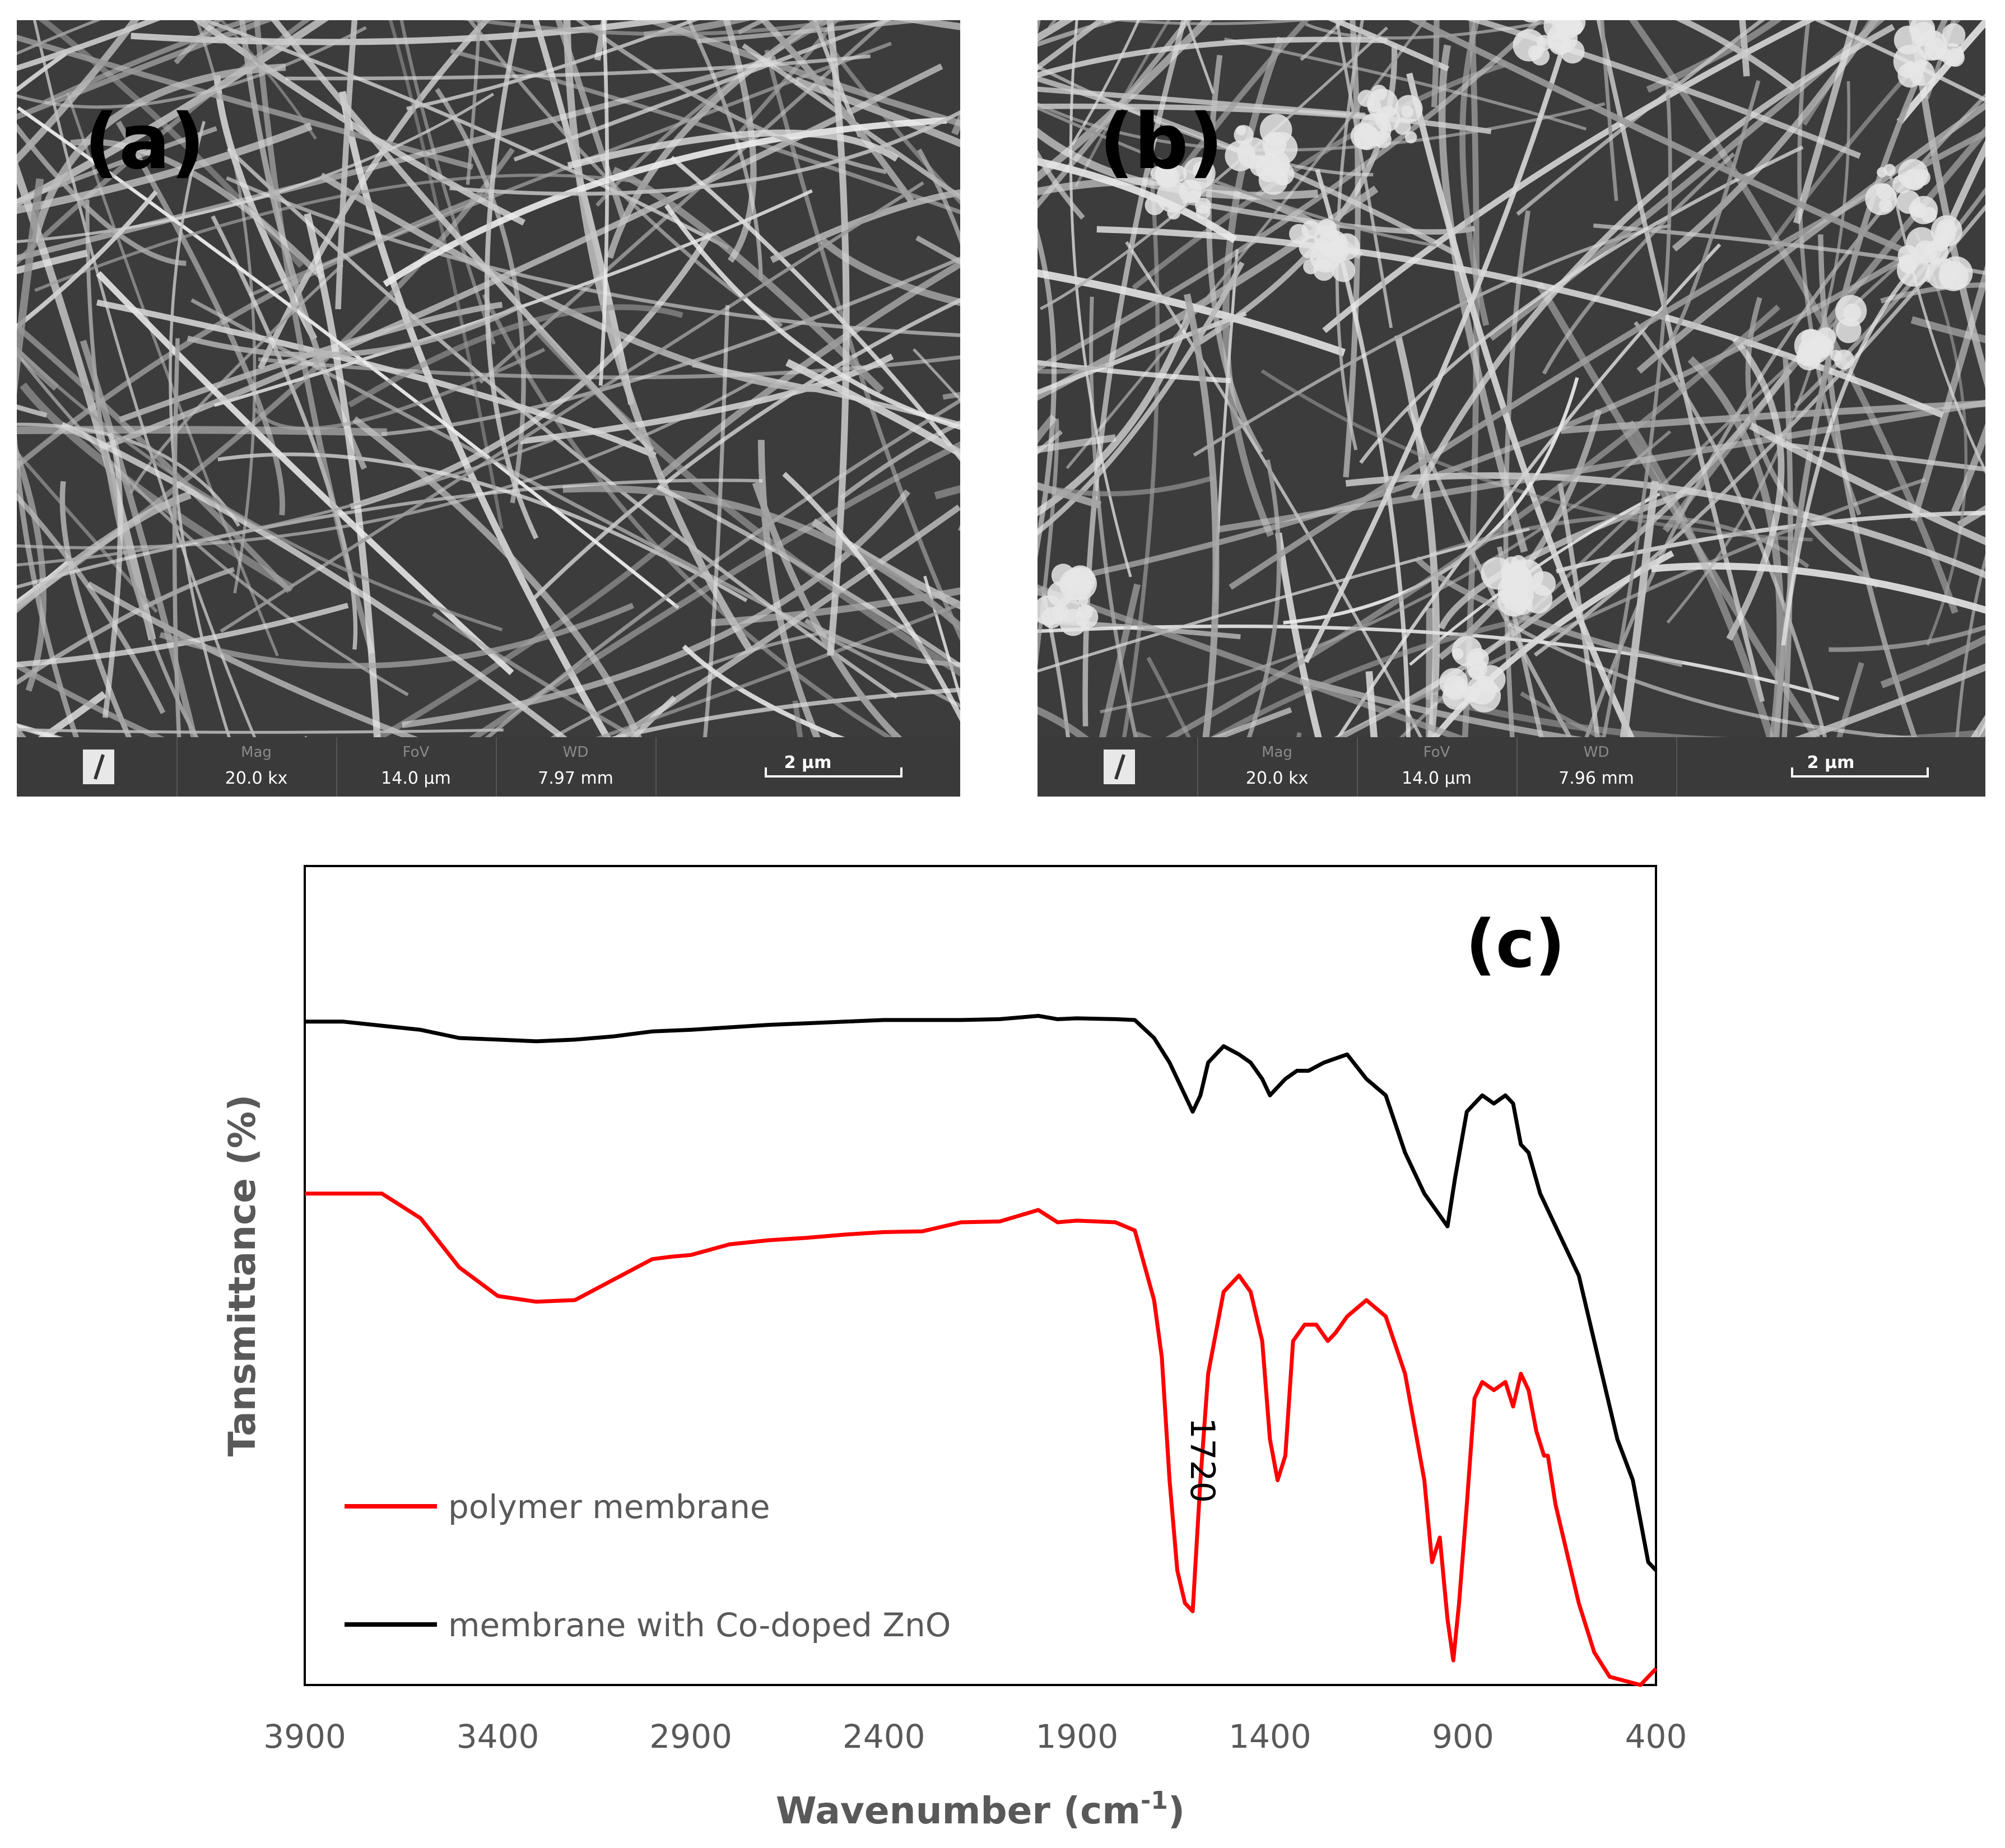 Image resolution: width=2005 pixels, height=1848 pixels. Describe the element at coordinates (834, 773) in the screenshot. I see `scale-bar` at that location.